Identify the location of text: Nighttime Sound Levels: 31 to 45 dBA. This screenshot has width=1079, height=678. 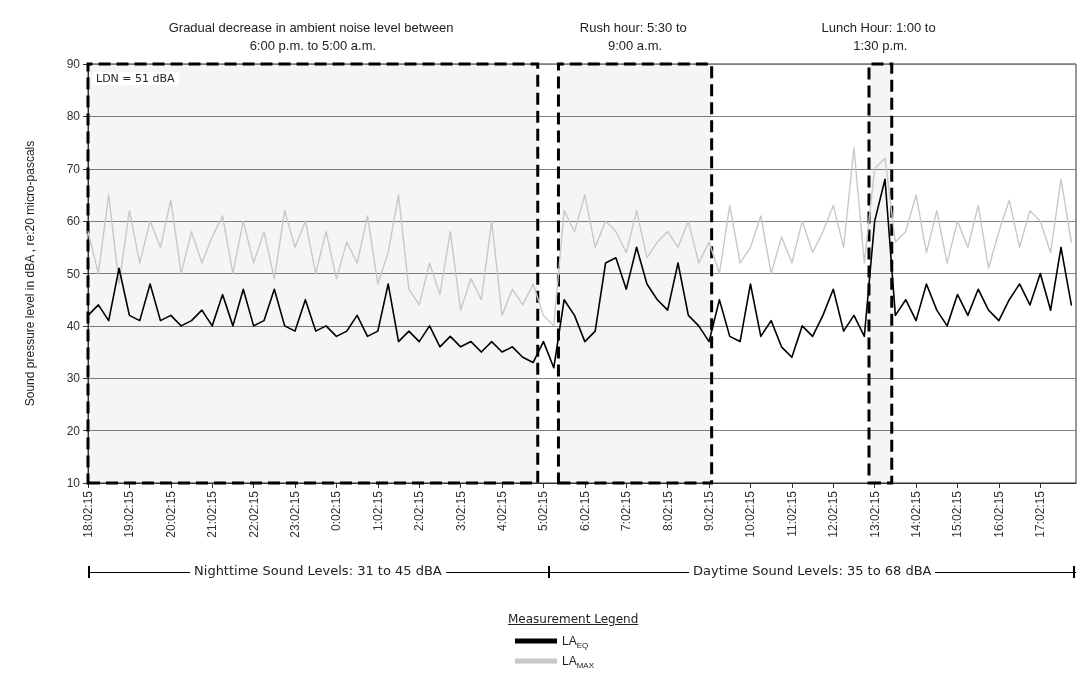
(318, 570).